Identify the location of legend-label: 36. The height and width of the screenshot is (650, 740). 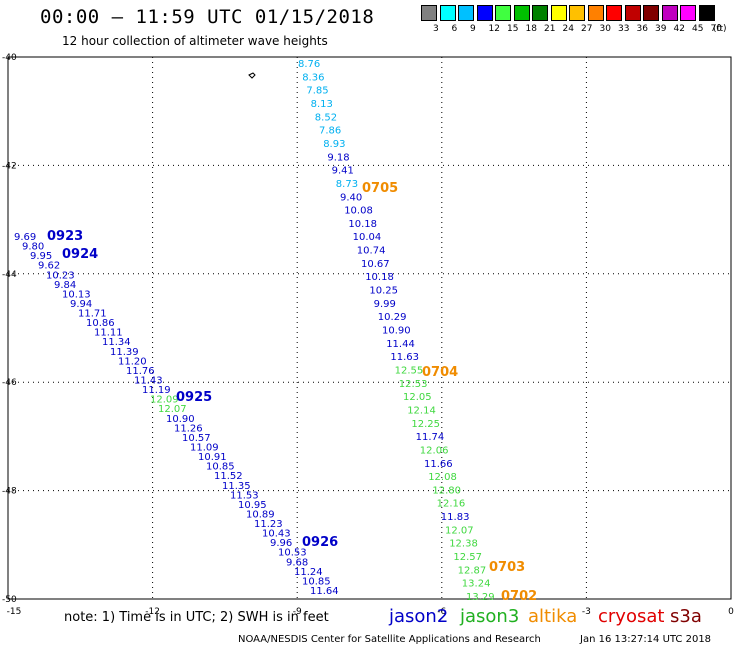
(642, 29).